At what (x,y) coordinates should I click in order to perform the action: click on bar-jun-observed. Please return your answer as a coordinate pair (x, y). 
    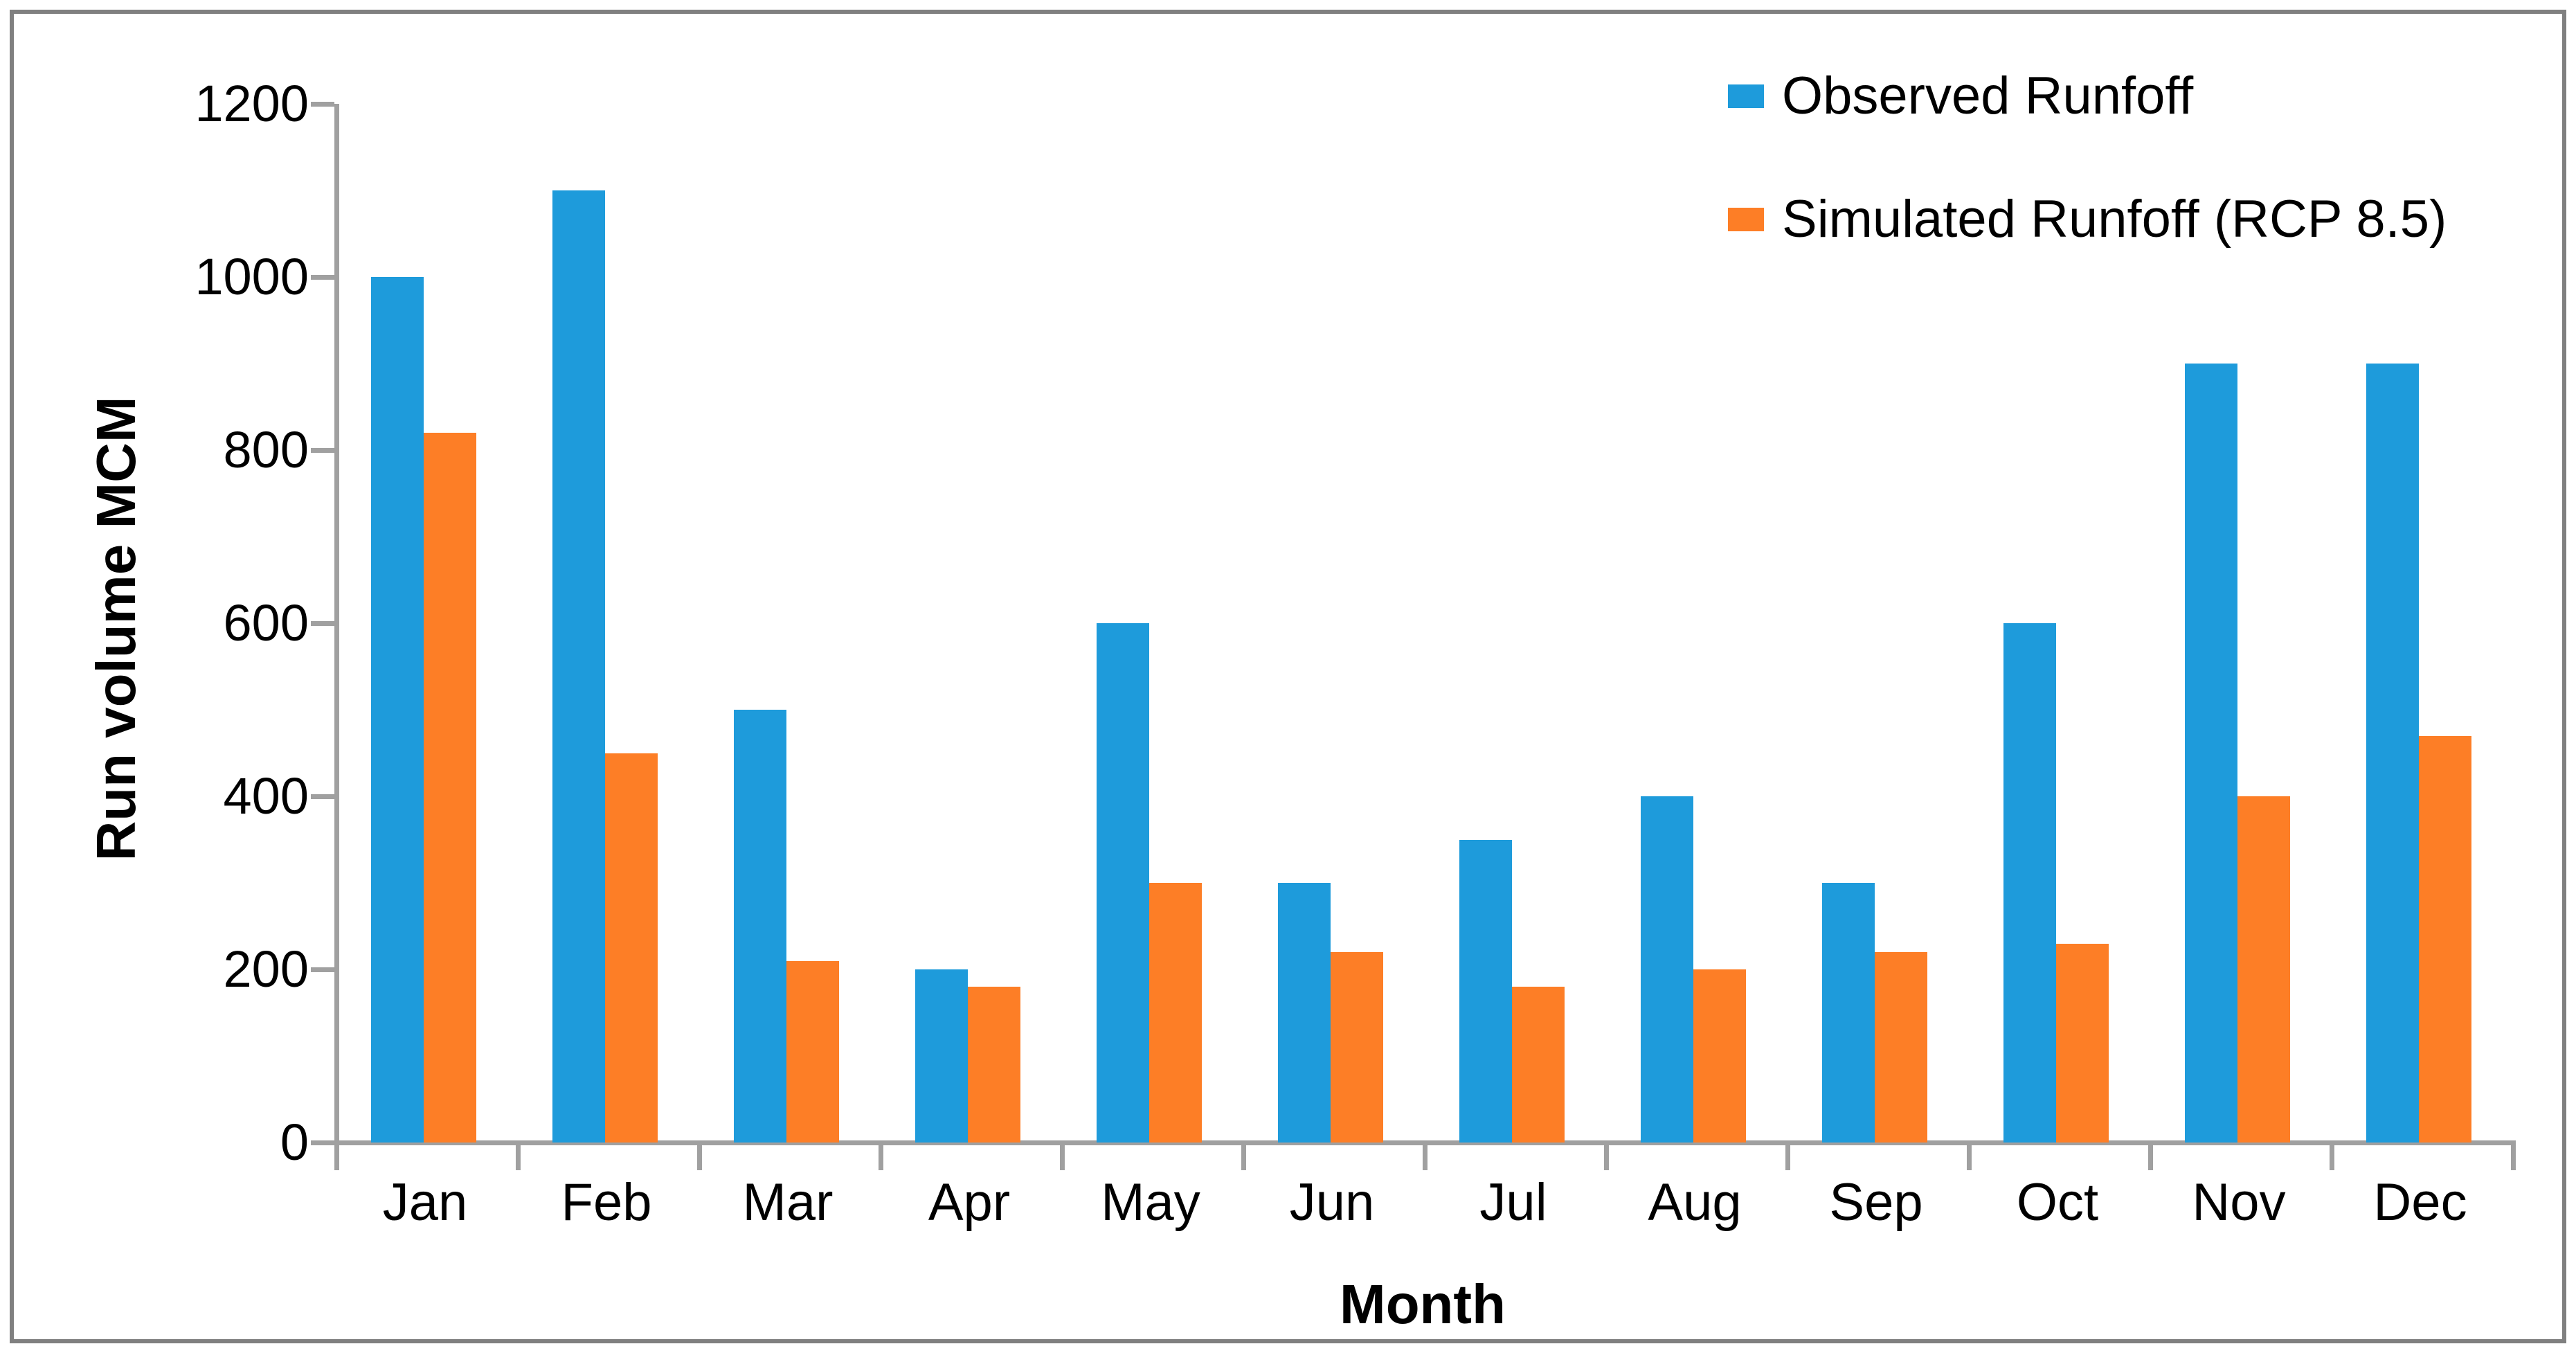
    Looking at the image, I should click on (1304, 1013).